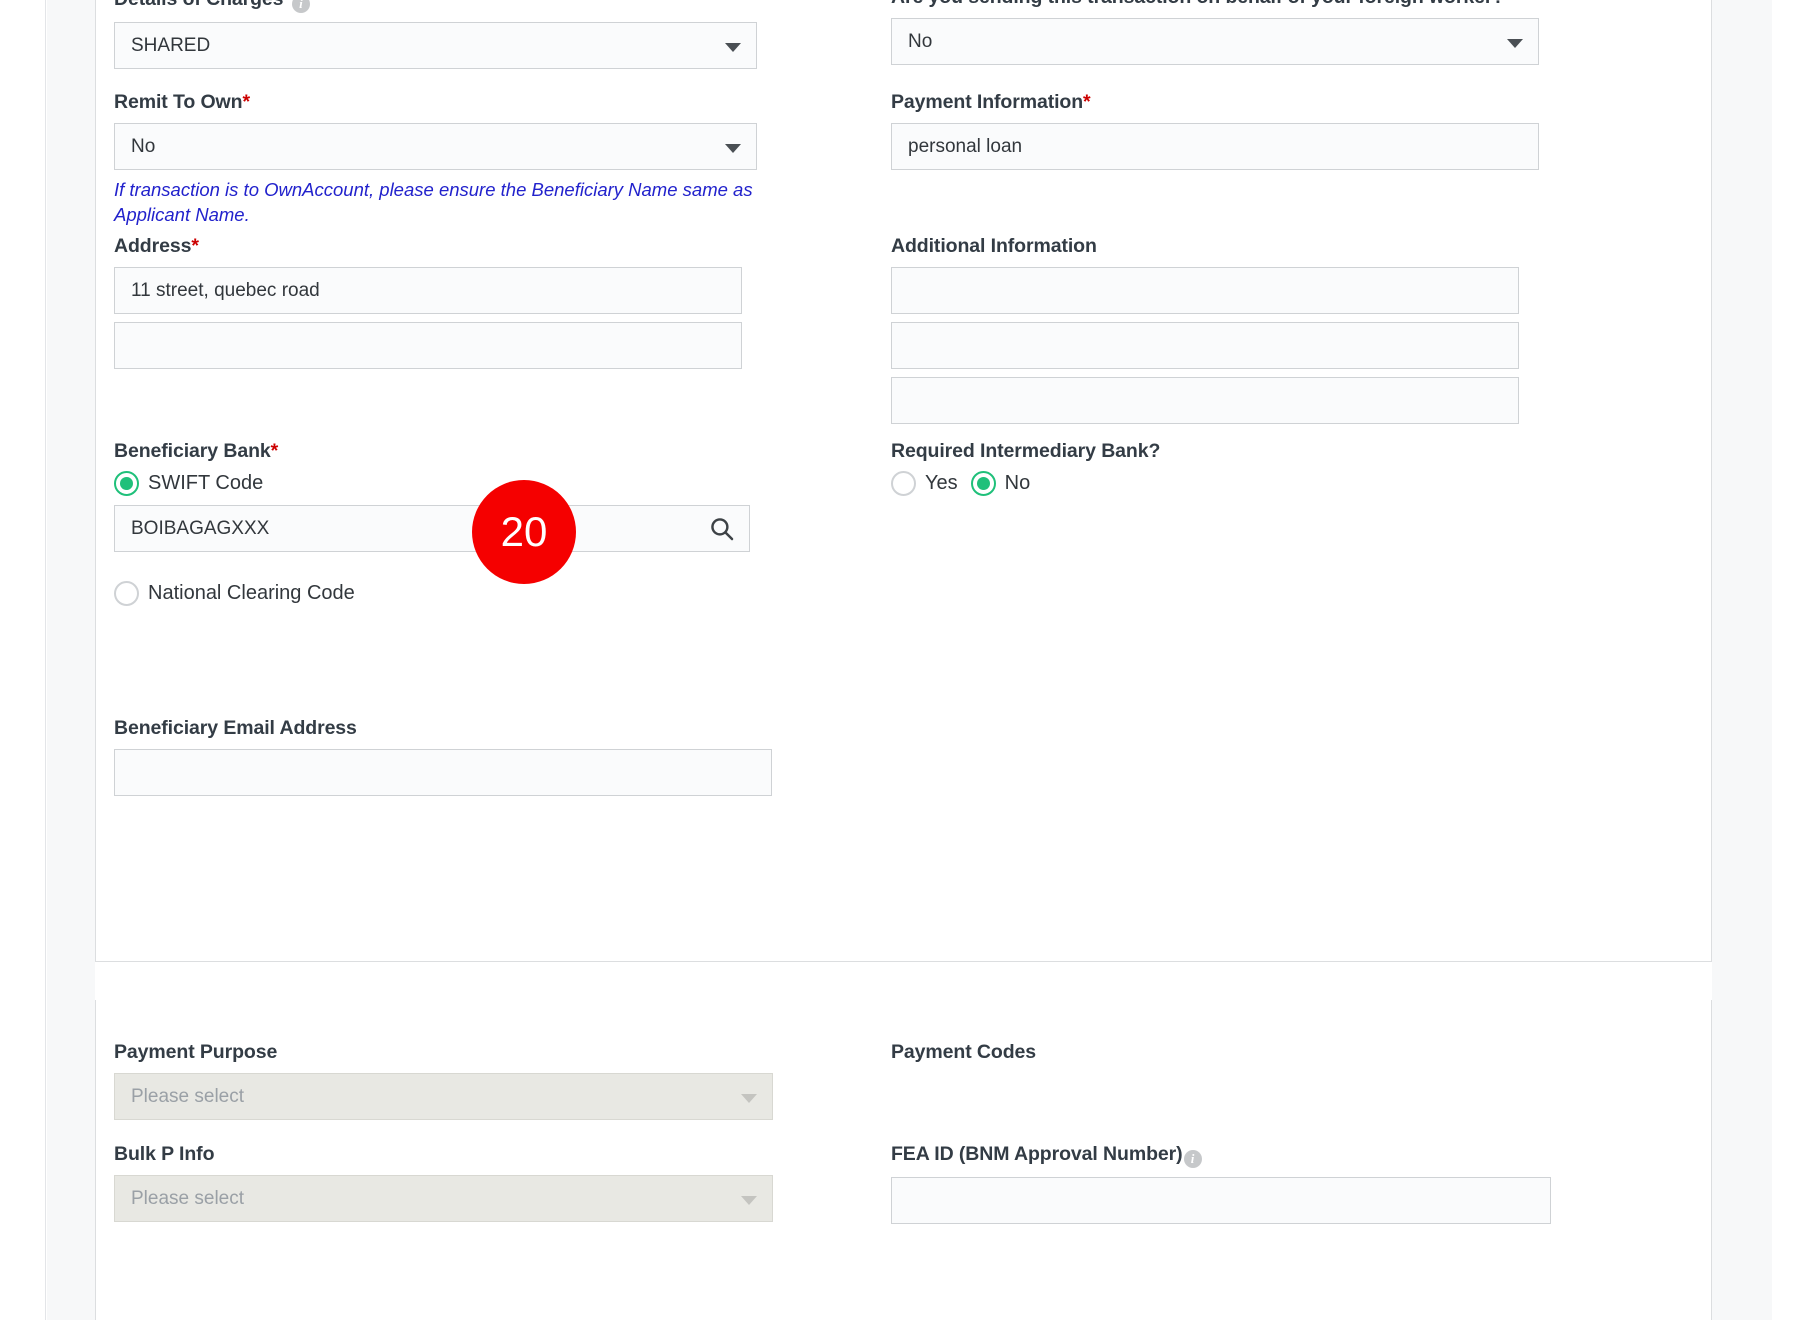 The height and width of the screenshot is (1320, 1800). What do you see at coordinates (428, 345) in the screenshot?
I see `address-line-2-input` at bounding box center [428, 345].